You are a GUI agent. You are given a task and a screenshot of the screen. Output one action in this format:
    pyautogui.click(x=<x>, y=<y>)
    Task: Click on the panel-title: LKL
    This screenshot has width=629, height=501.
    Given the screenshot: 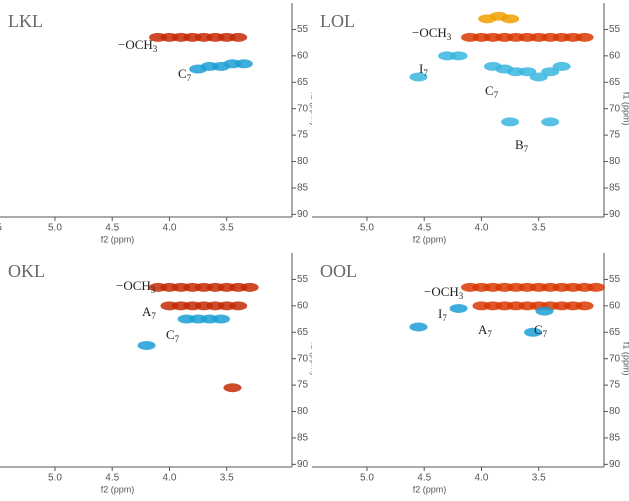 What is the action you would take?
    pyautogui.click(x=25, y=21)
    